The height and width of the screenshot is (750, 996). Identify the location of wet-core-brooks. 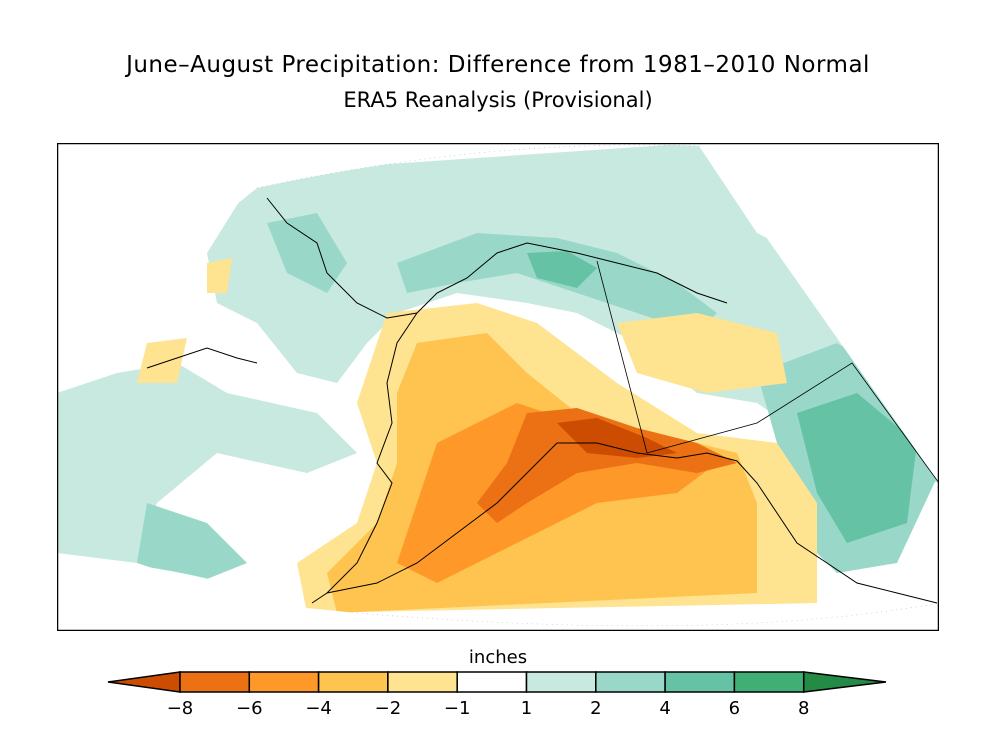
(562, 269).